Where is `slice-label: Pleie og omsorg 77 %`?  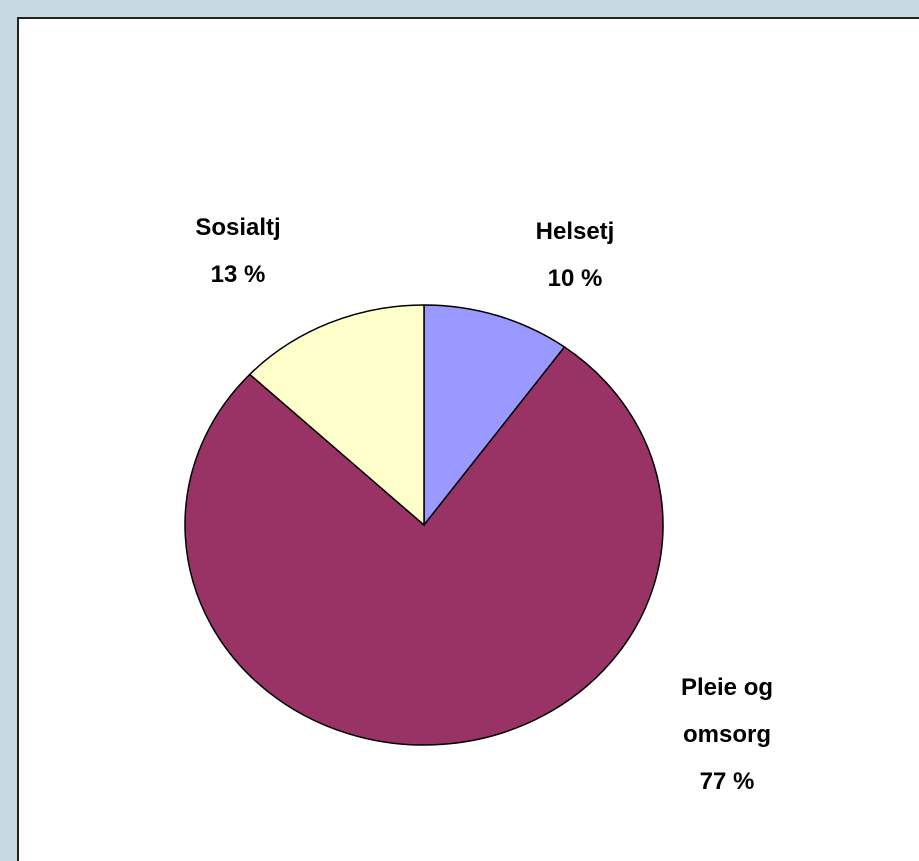 slice-label: Pleie og omsorg 77 % is located at coordinates (727, 734).